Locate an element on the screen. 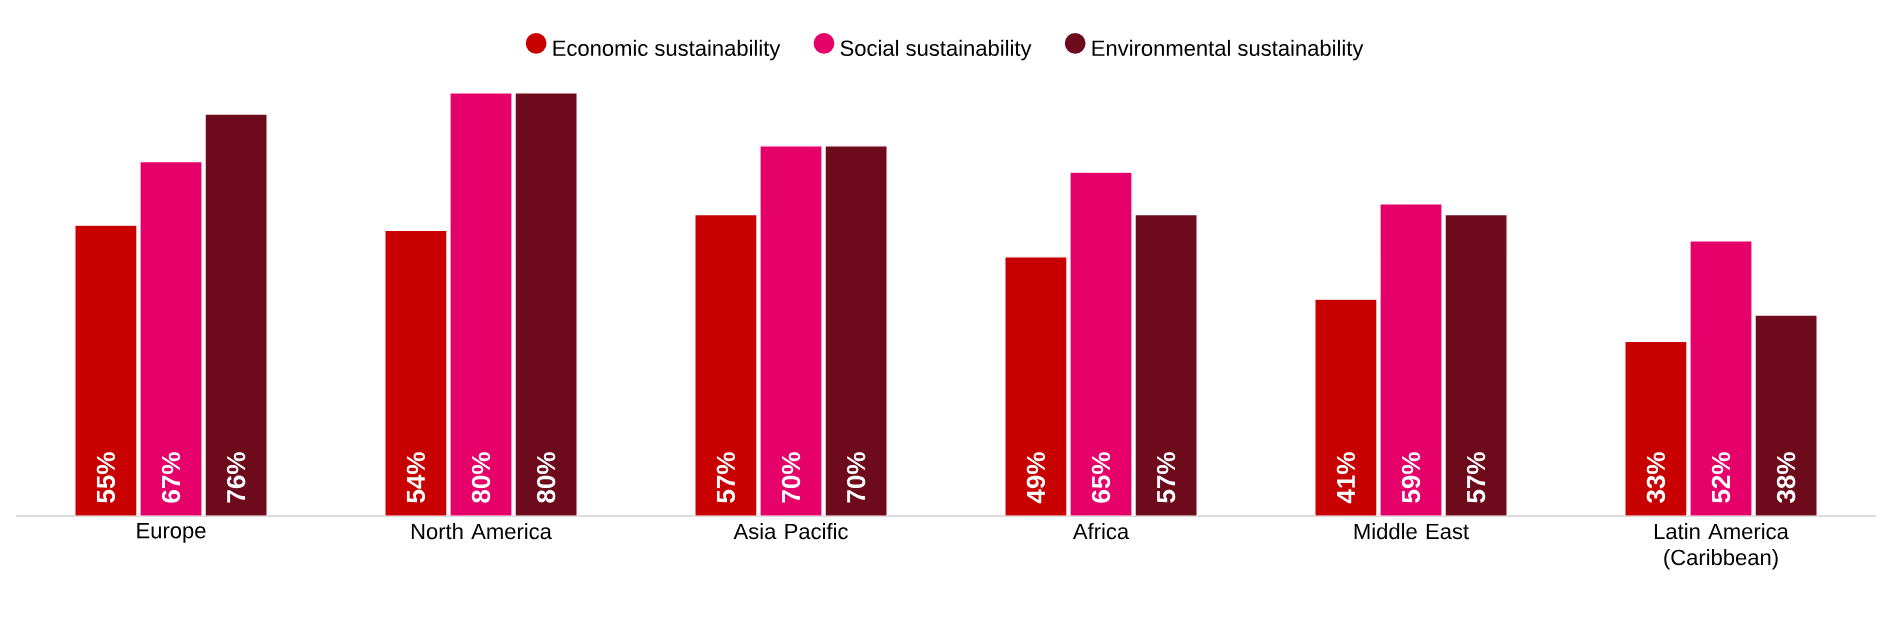  x-tick-label: Middle East is located at coordinates (1411, 531).